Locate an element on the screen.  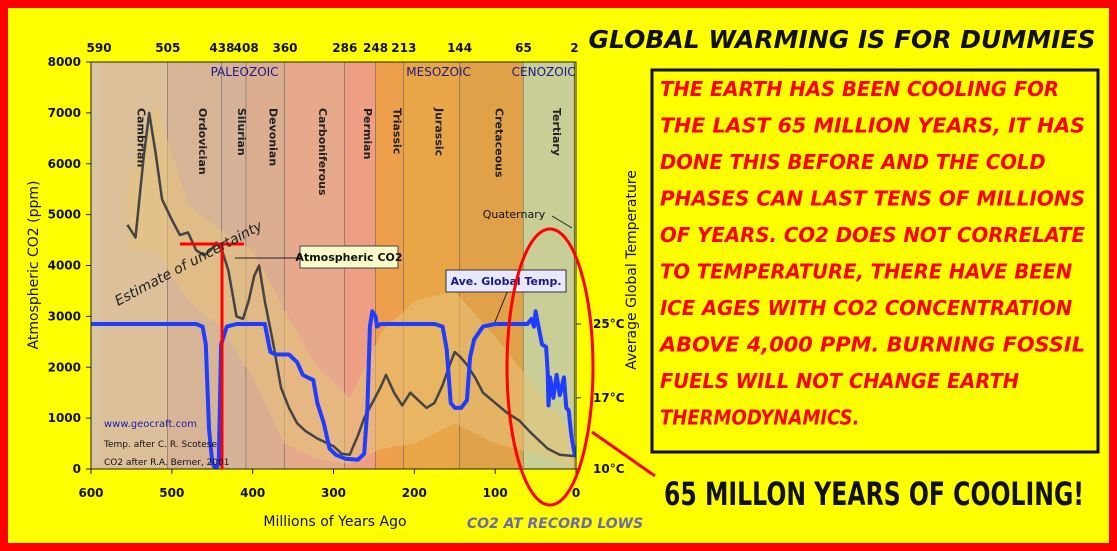
period-band-precambrian is located at coordinates (95, 265).